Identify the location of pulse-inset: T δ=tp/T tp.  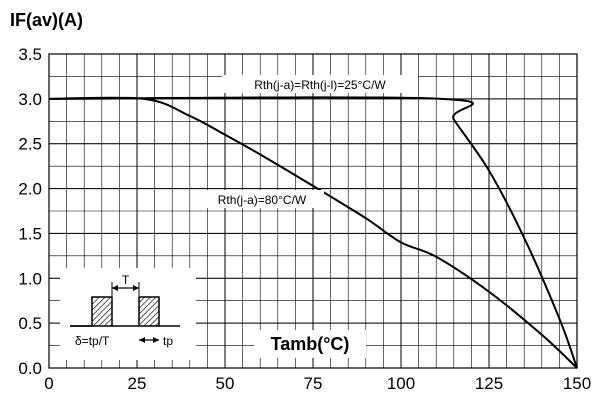
(128, 314).